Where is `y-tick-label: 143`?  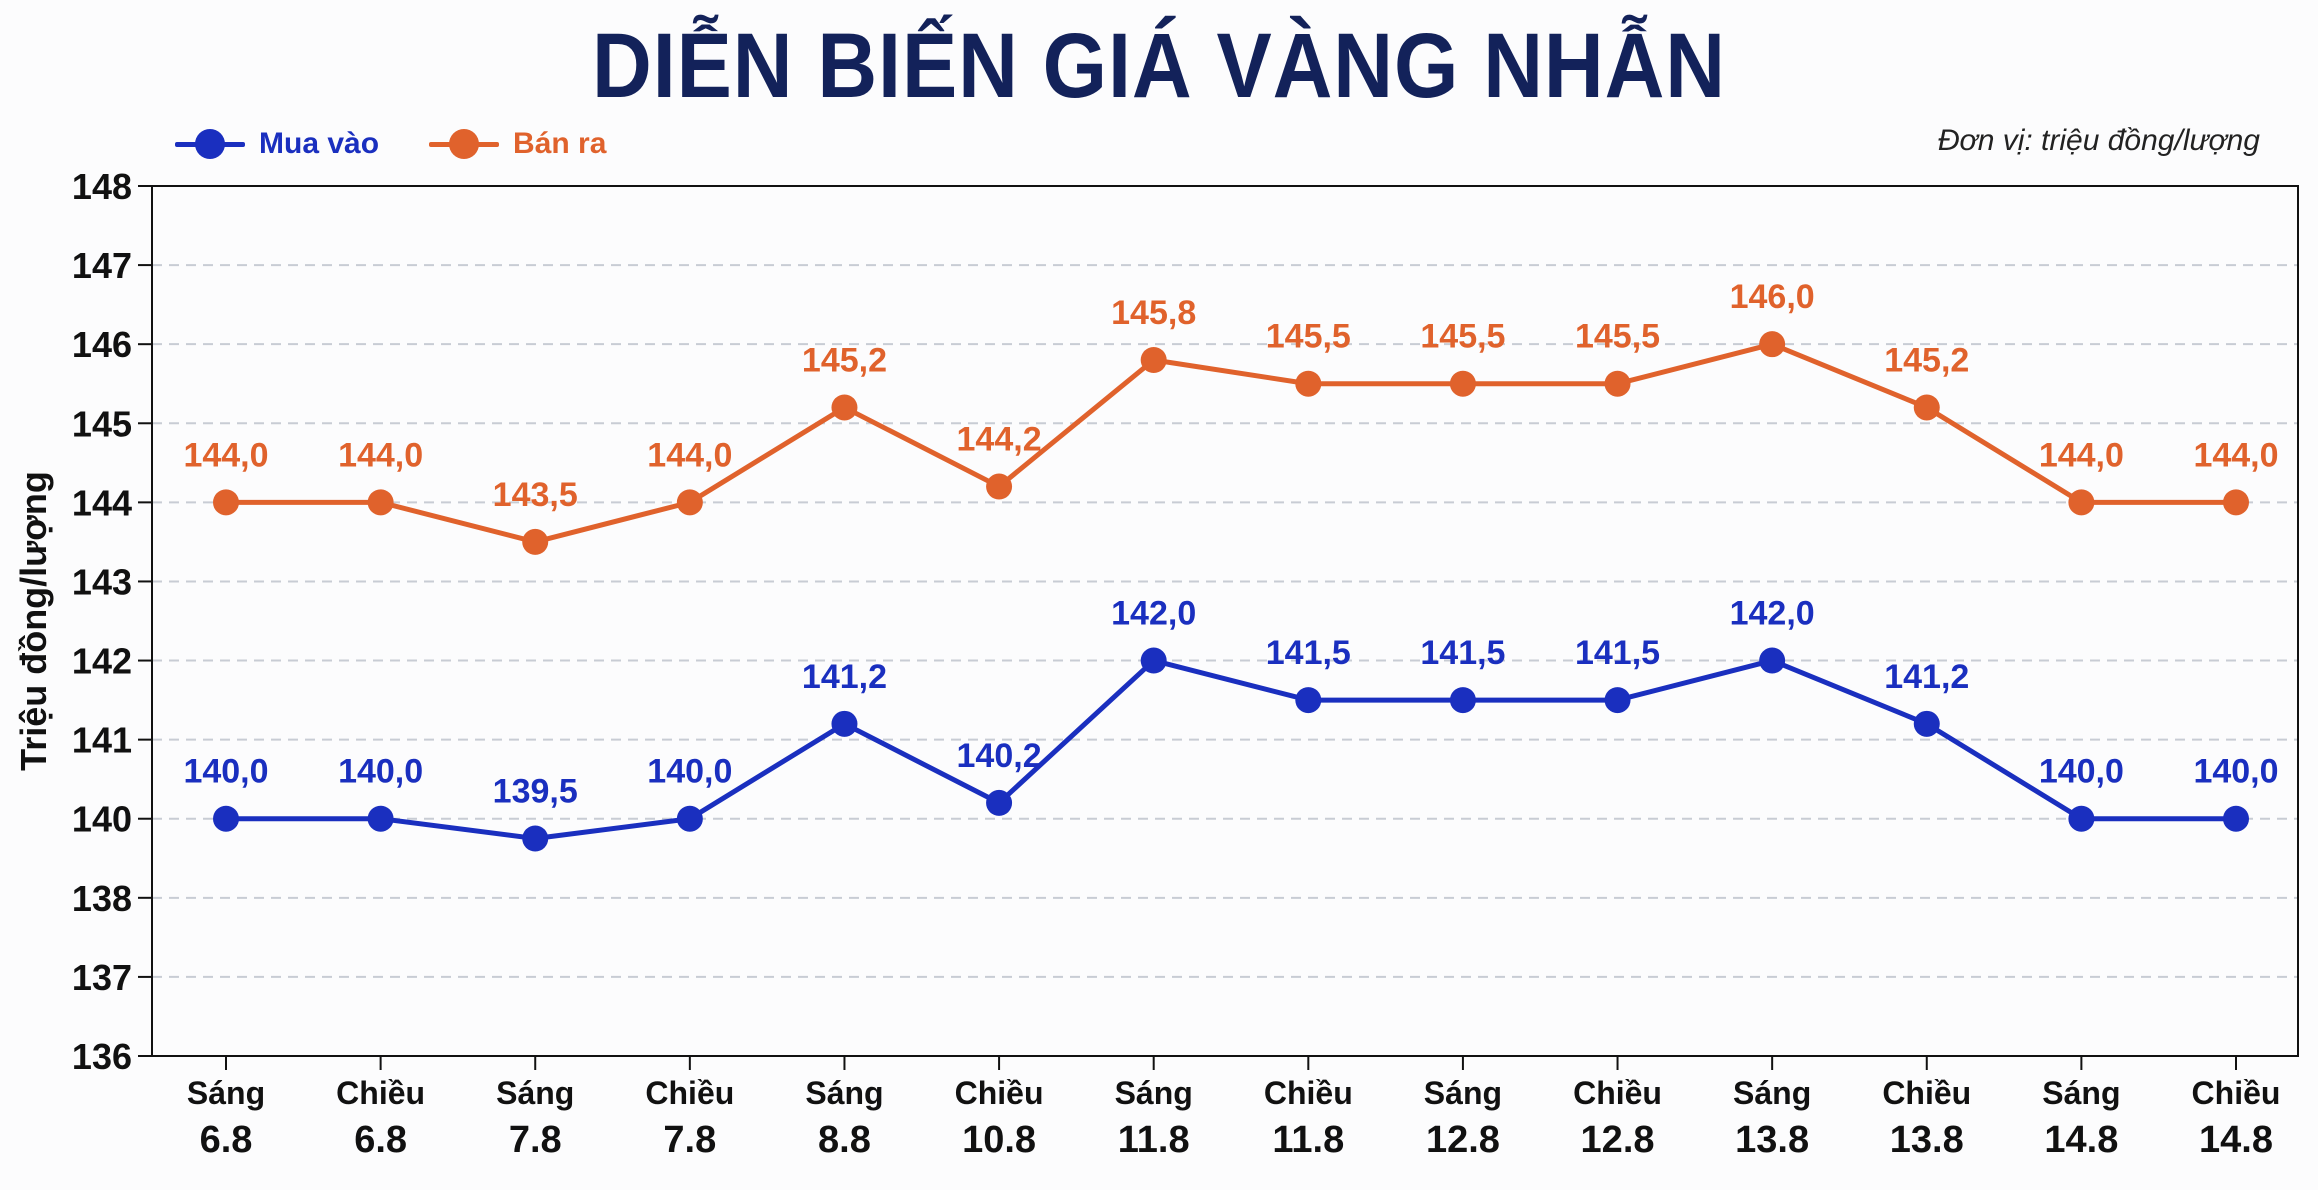 y-tick-label: 143 is located at coordinates (102, 581).